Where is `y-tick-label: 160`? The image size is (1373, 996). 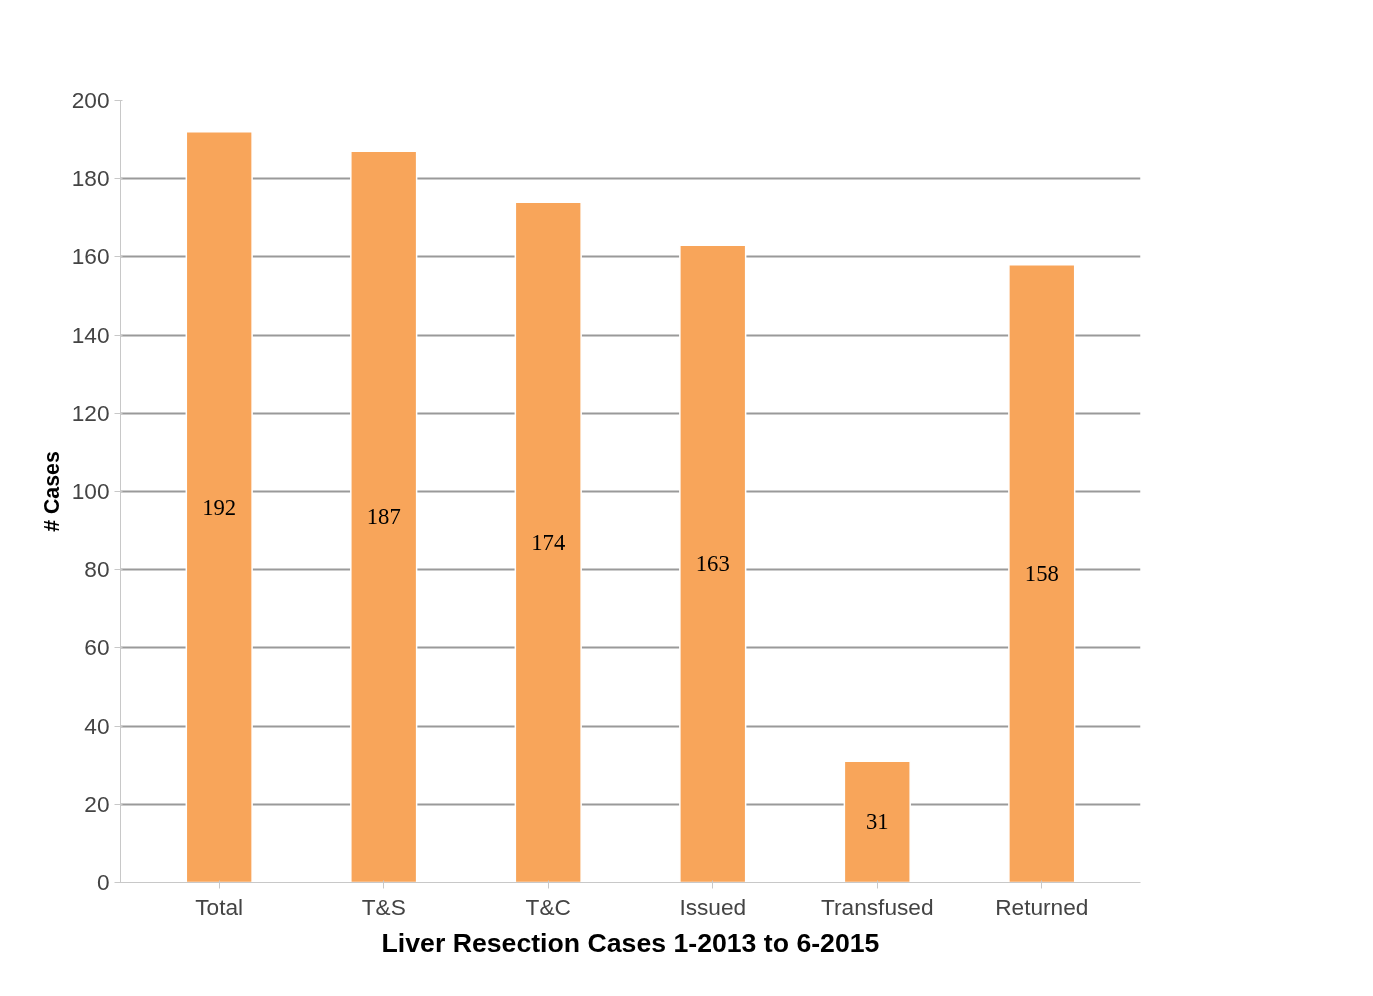 y-tick-label: 160 is located at coordinates (90, 256).